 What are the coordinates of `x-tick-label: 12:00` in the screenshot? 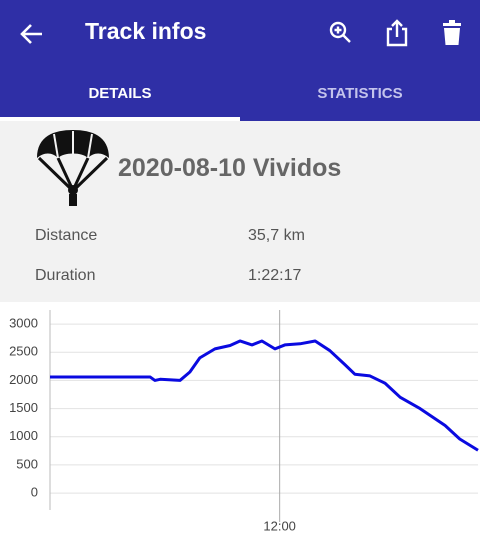 It's located at (279, 525).